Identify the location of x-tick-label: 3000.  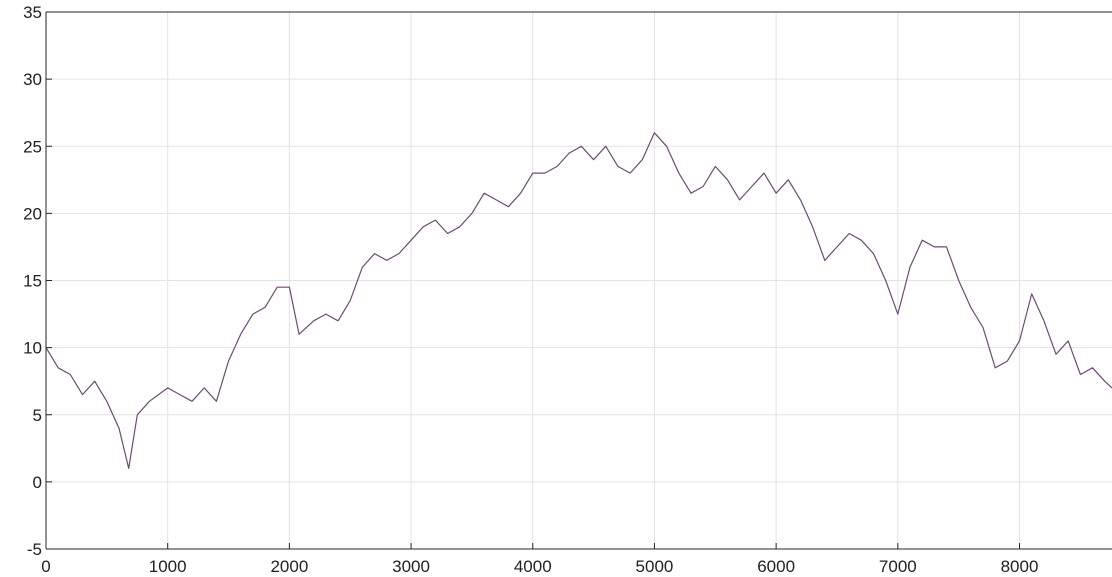
(411, 566).